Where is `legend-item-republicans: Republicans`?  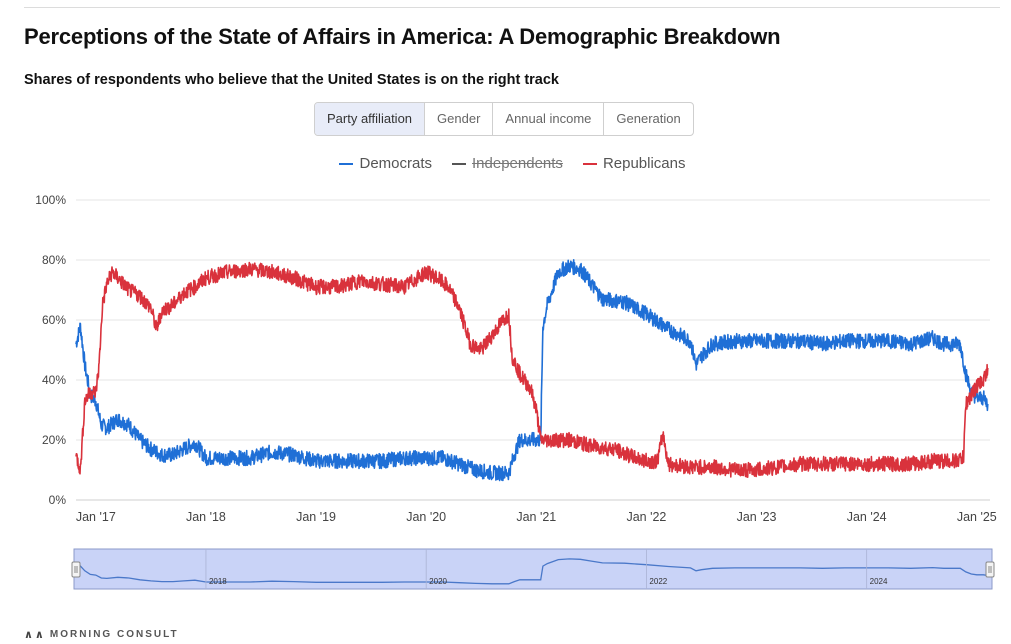
legend-item-republicans: Republicans is located at coordinates (634, 163).